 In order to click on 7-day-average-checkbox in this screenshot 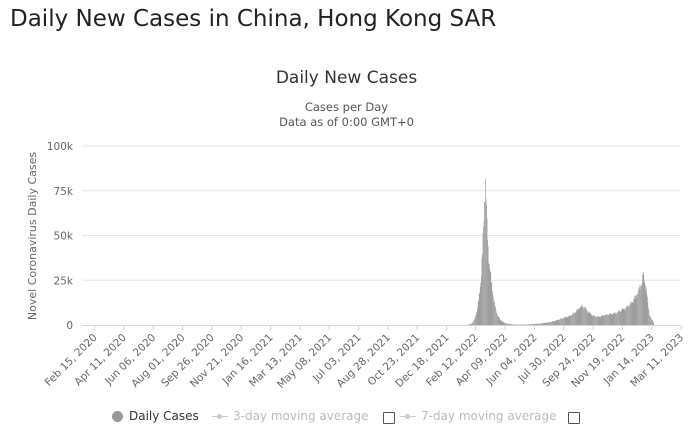, I will do `click(574, 418)`.